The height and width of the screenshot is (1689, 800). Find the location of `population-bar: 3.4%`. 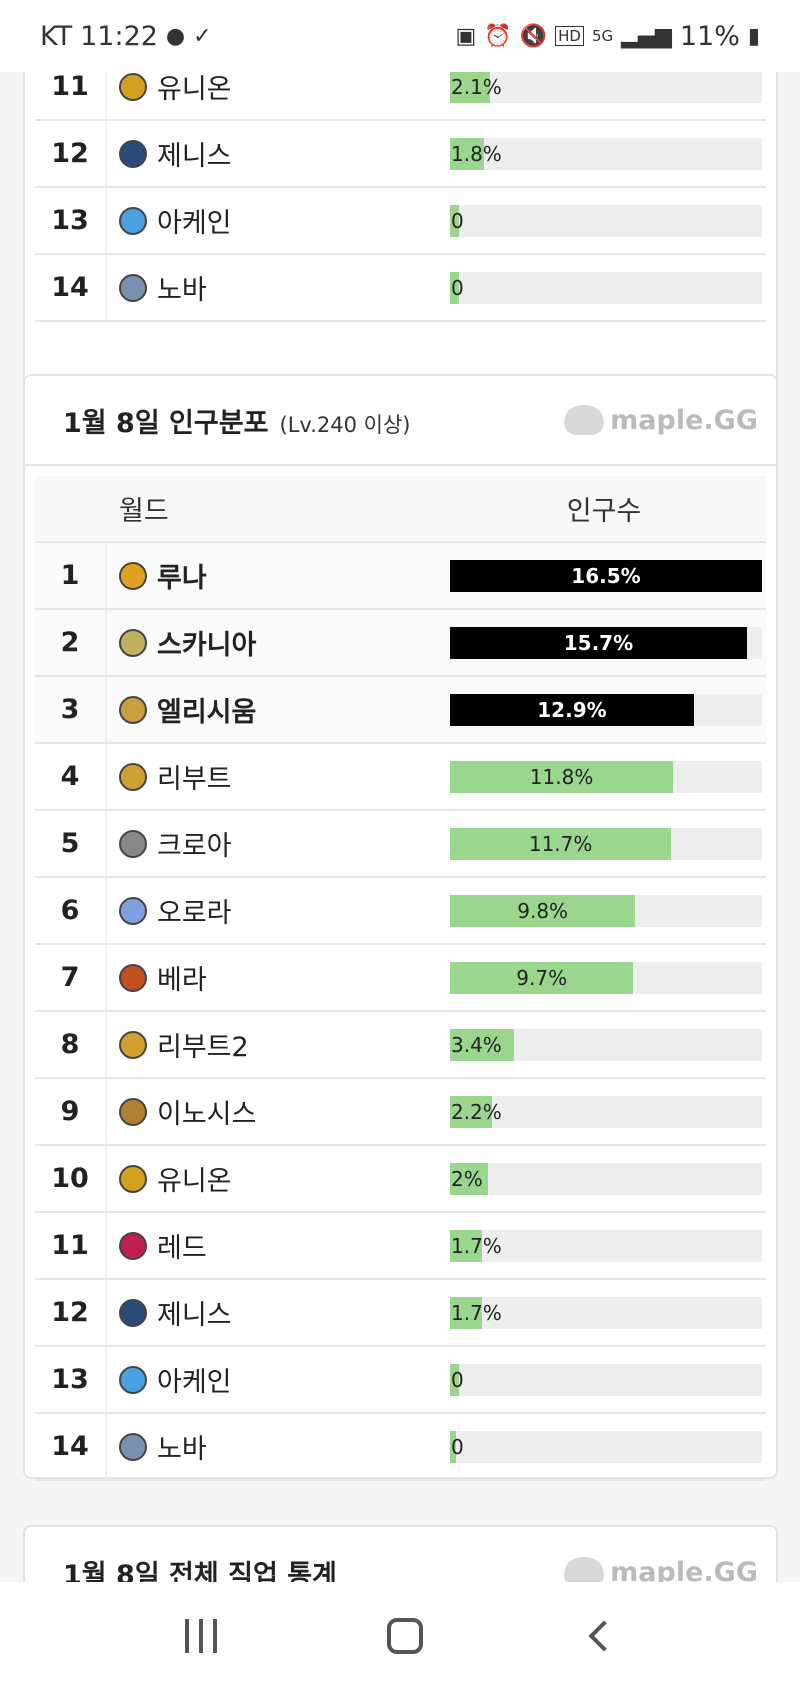

population-bar: 3.4% is located at coordinates (482, 1044).